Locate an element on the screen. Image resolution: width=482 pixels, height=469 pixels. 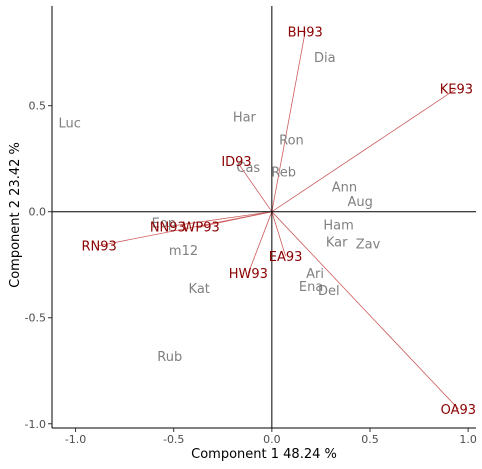
loading-vector-rn93 is located at coordinates (185, 229).